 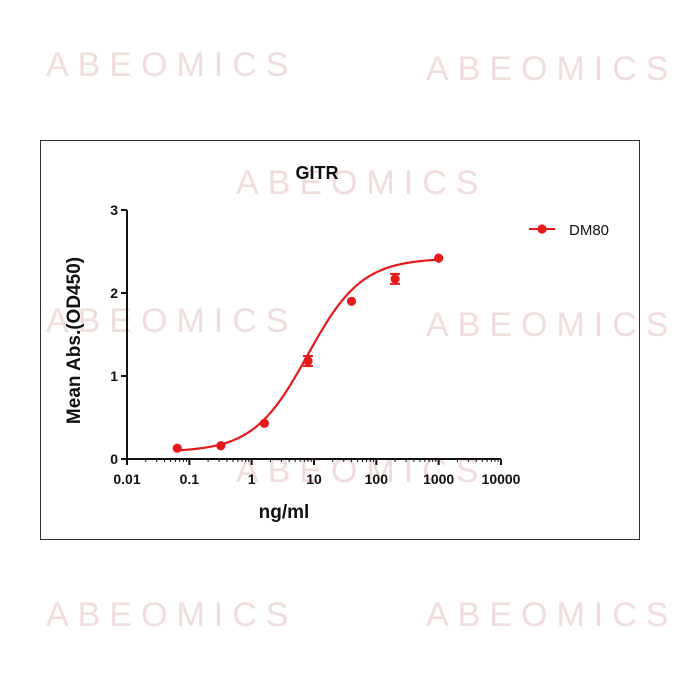 What do you see at coordinates (190, 479) in the screenshot?
I see `x-tick-label: 0.1` at bounding box center [190, 479].